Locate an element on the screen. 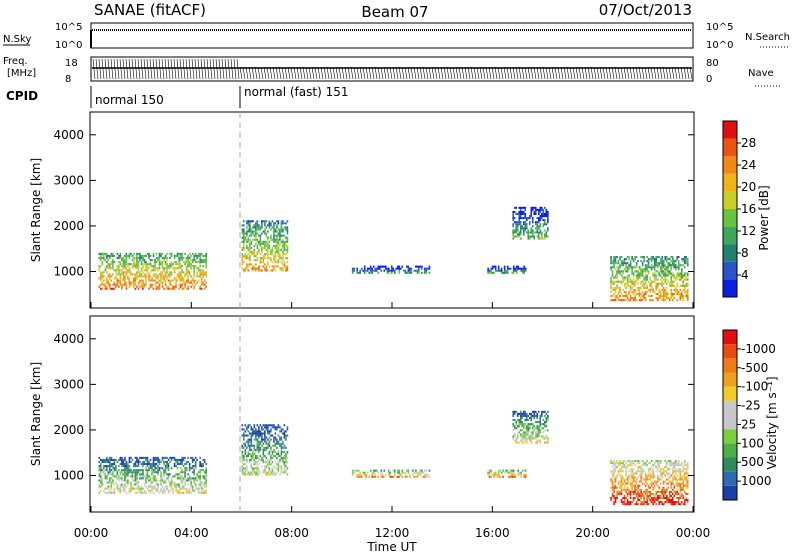 The image size is (800, 554). colorbar-segment is located at coordinates (730, 147).